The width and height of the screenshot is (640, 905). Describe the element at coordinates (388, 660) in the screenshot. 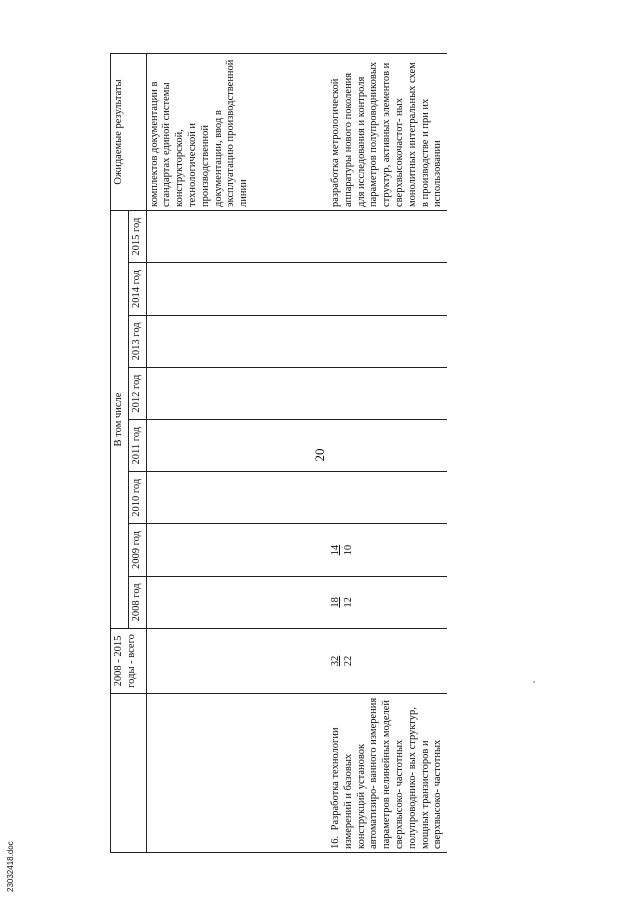

I see `row-total: 32 22` at that location.